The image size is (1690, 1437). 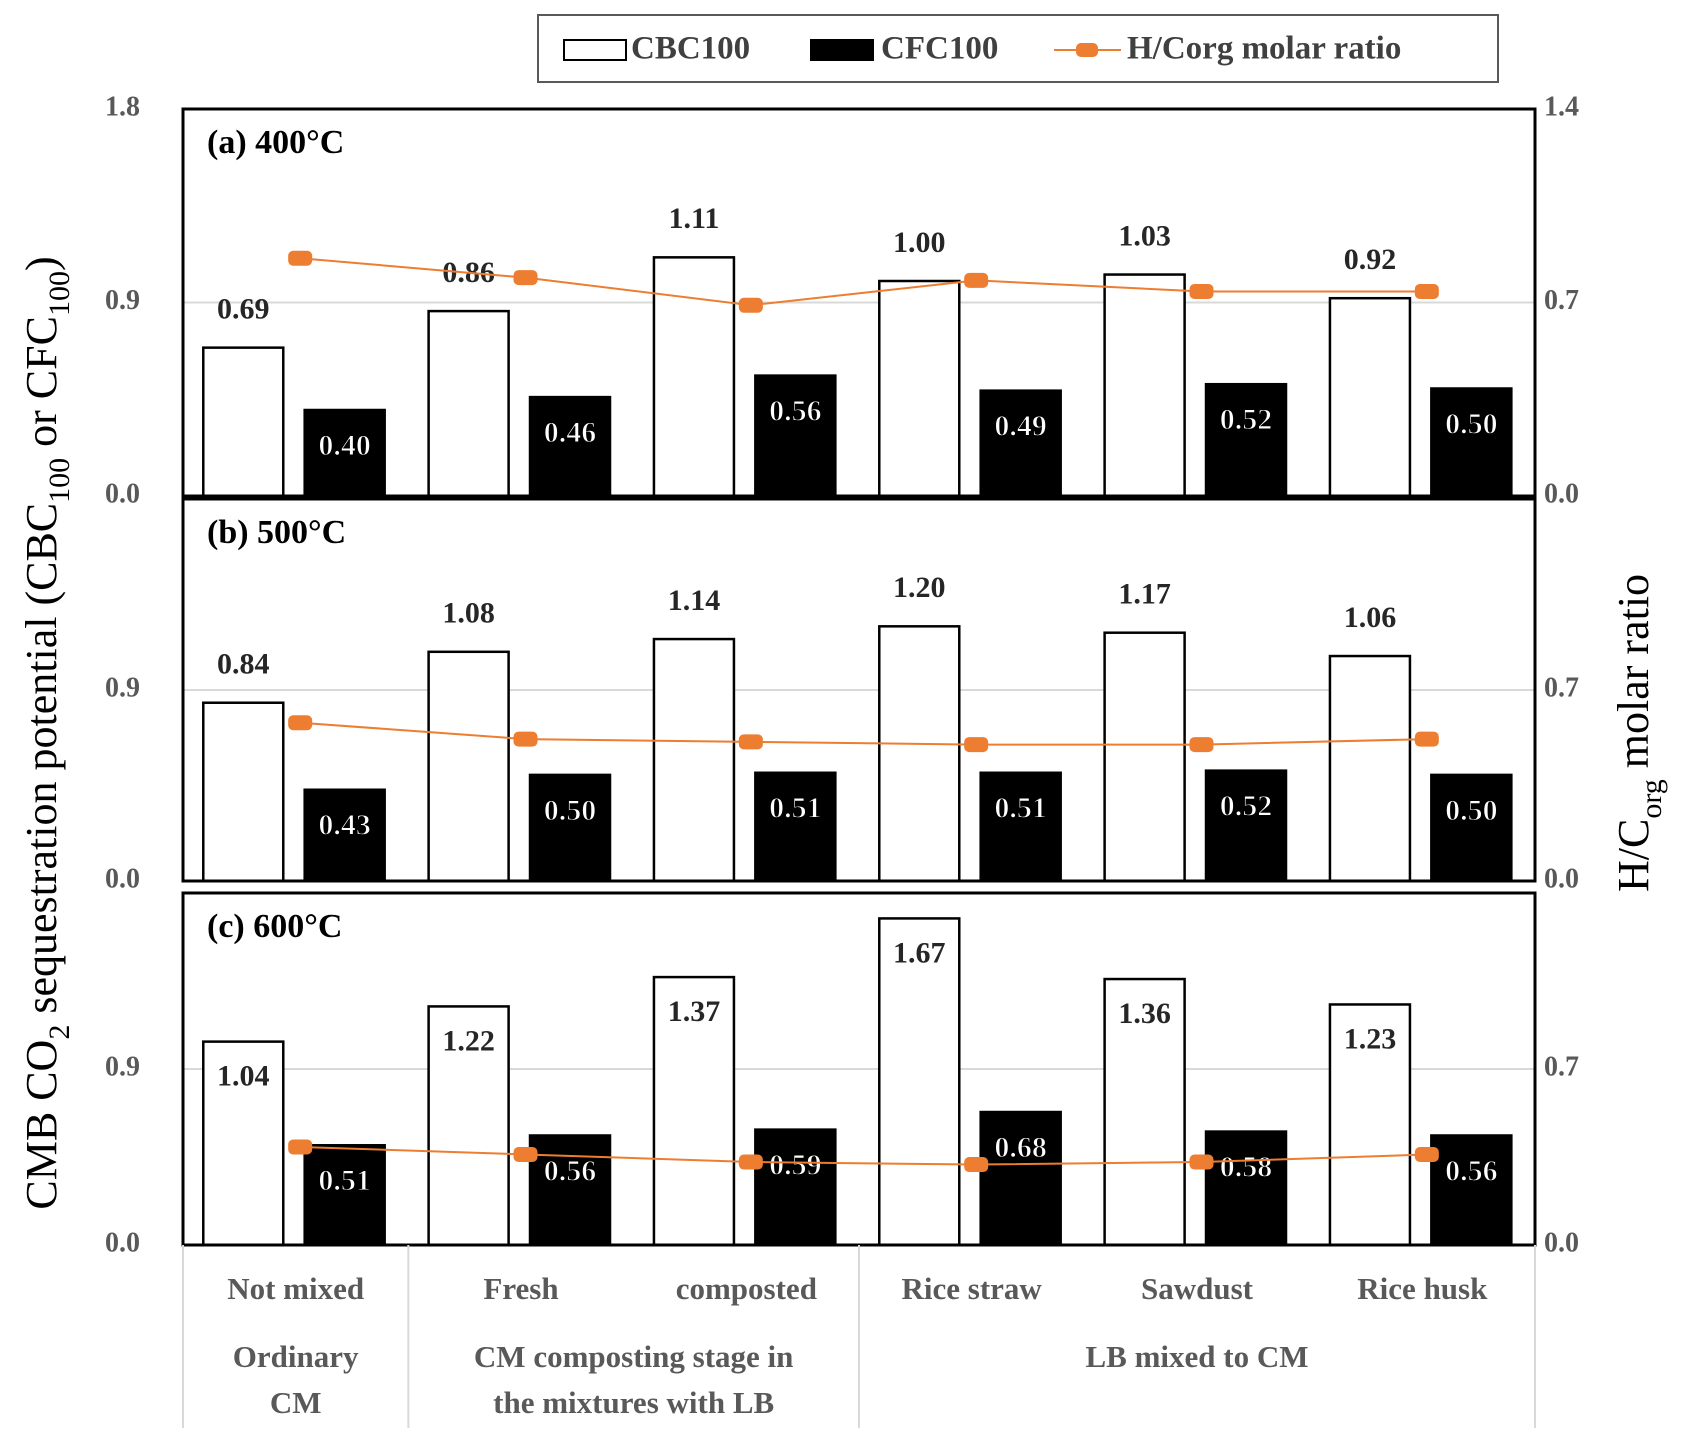 What do you see at coordinates (1633, 855) in the screenshot?
I see `y2-axis-title-part: H/C` at bounding box center [1633, 855].